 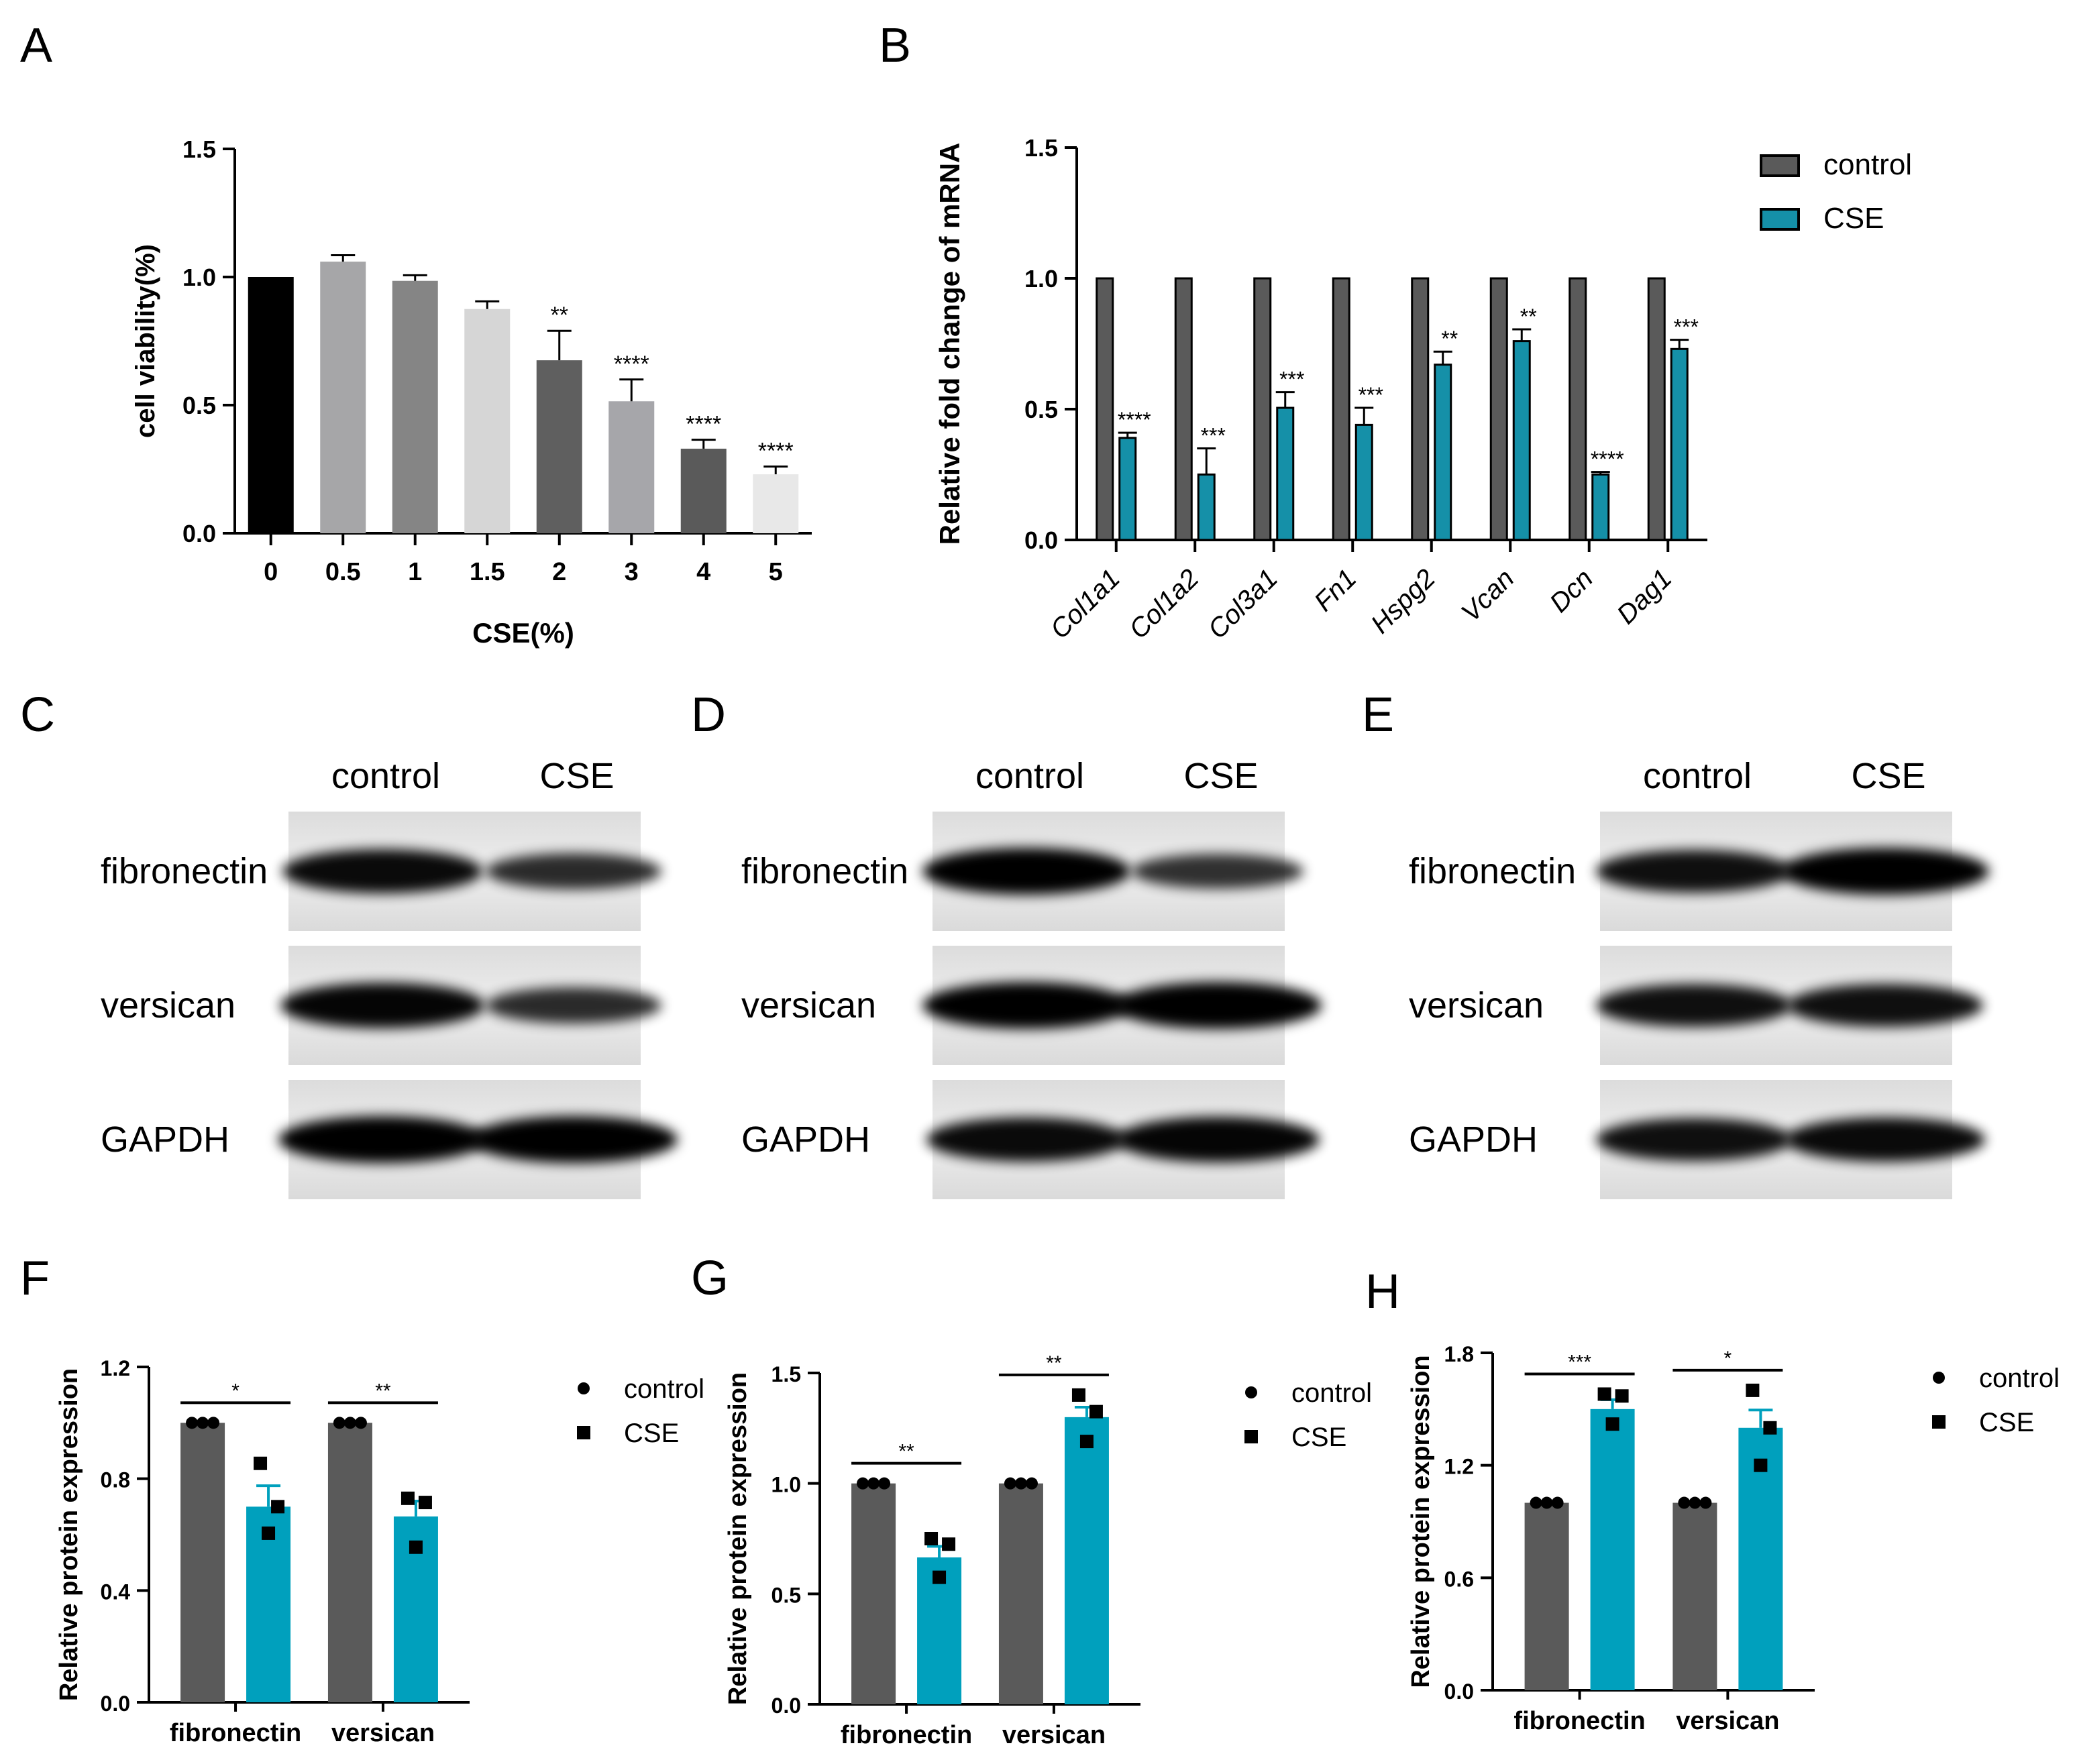 What do you see at coordinates (710, 1279) in the screenshot?
I see `panel-letter-g: G` at bounding box center [710, 1279].